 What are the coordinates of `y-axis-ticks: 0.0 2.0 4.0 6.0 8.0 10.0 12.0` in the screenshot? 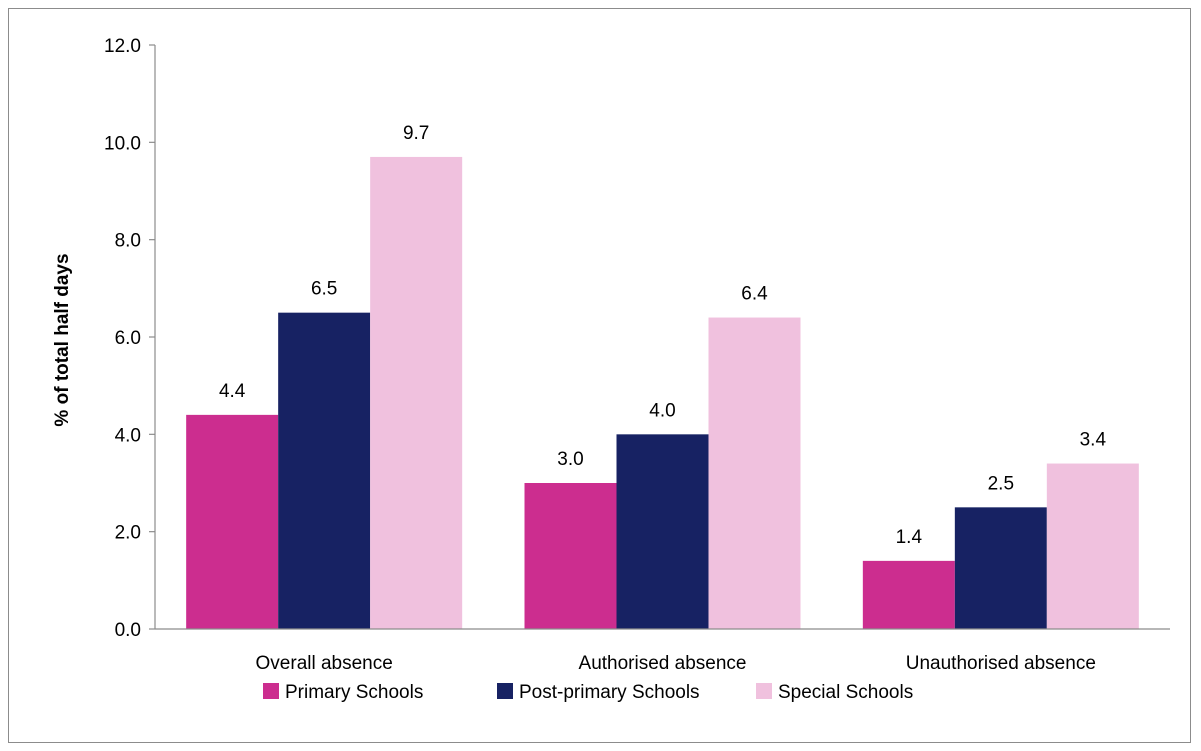 It's located at (129, 338).